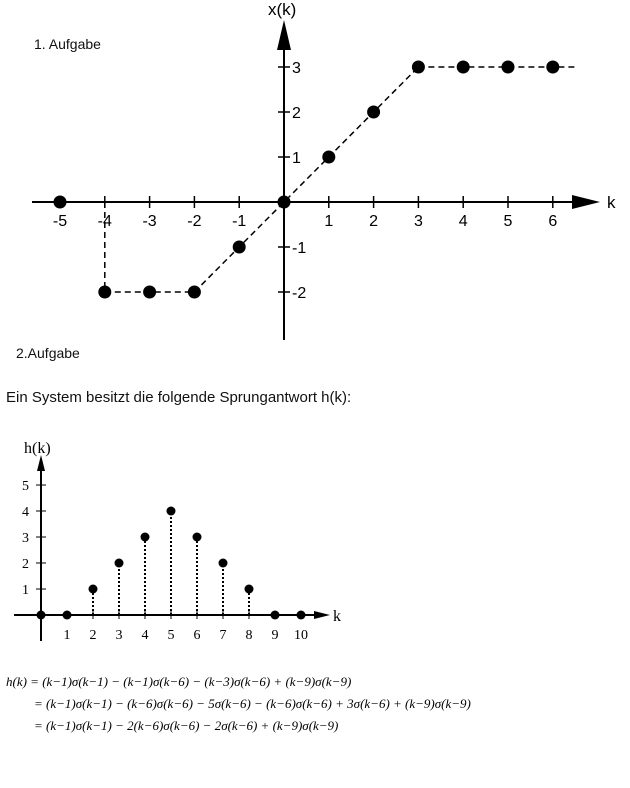  I want to click on y-tick-label: 5, so click(25, 486).